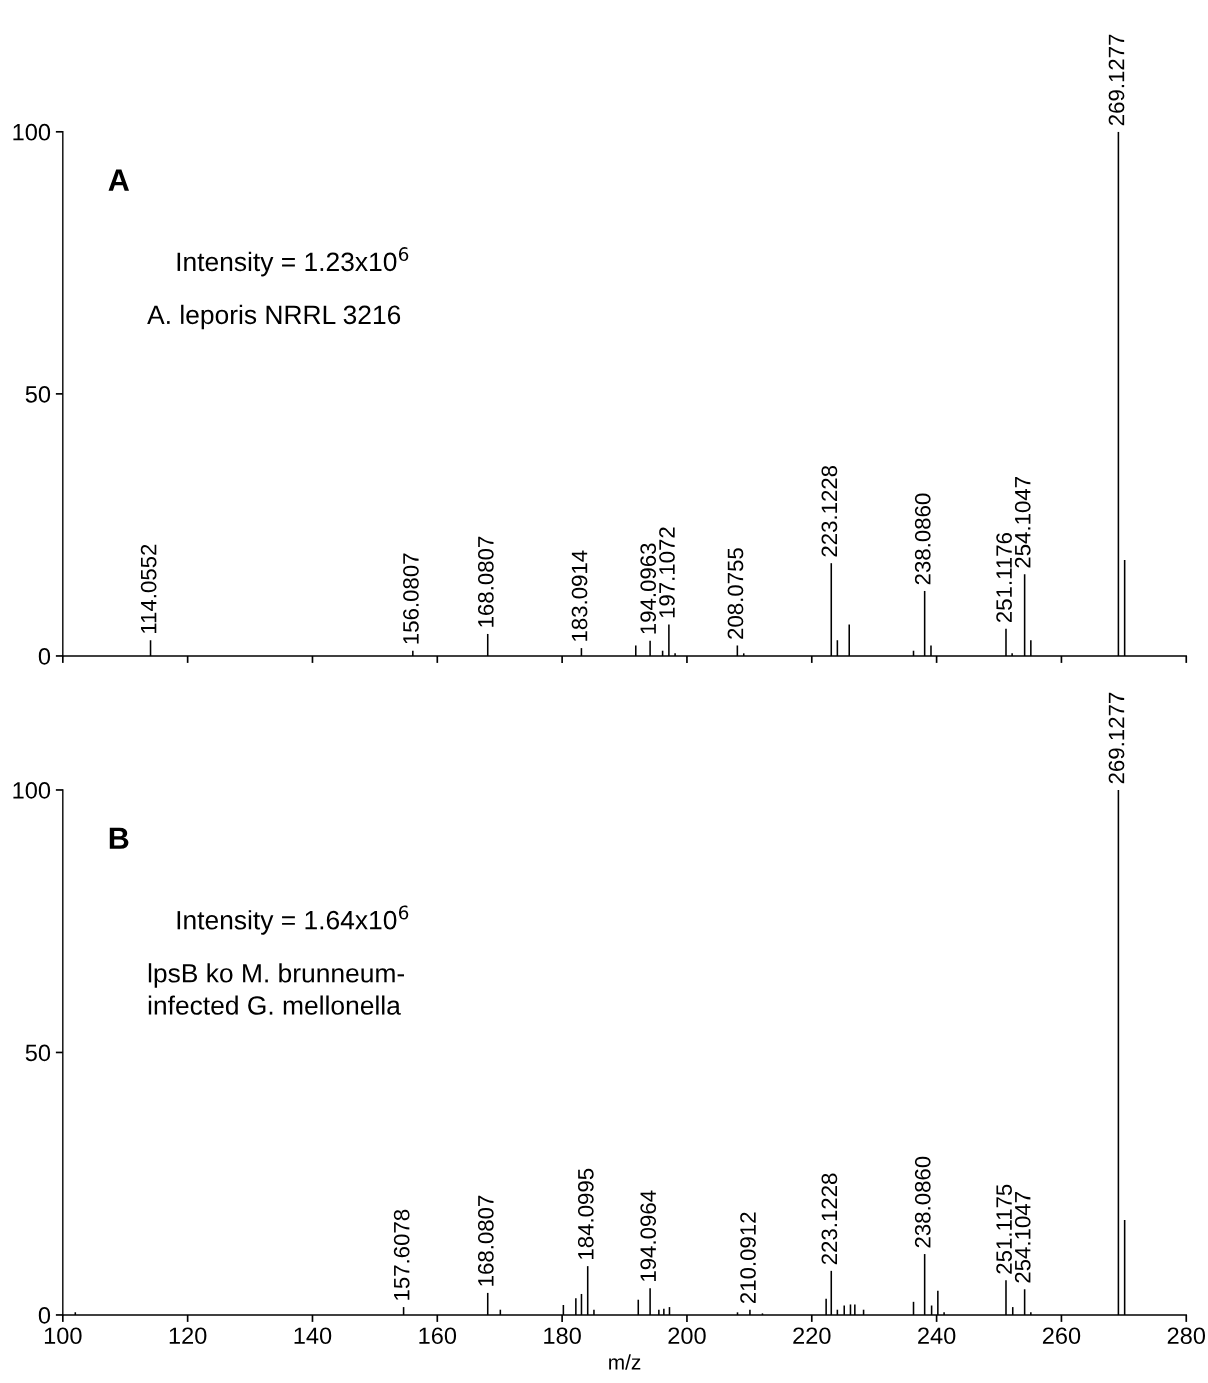 This screenshot has width=1208, height=1383. Describe the element at coordinates (585, 1213) in the screenshot. I see `annotation: 184.0995` at that location.